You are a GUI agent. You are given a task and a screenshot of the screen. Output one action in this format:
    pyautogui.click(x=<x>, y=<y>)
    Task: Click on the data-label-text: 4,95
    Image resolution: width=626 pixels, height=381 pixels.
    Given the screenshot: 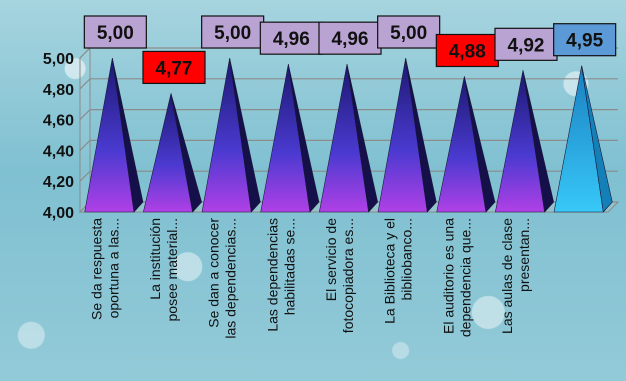 What is the action you would take?
    pyautogui.click(x=584, y=41)
    